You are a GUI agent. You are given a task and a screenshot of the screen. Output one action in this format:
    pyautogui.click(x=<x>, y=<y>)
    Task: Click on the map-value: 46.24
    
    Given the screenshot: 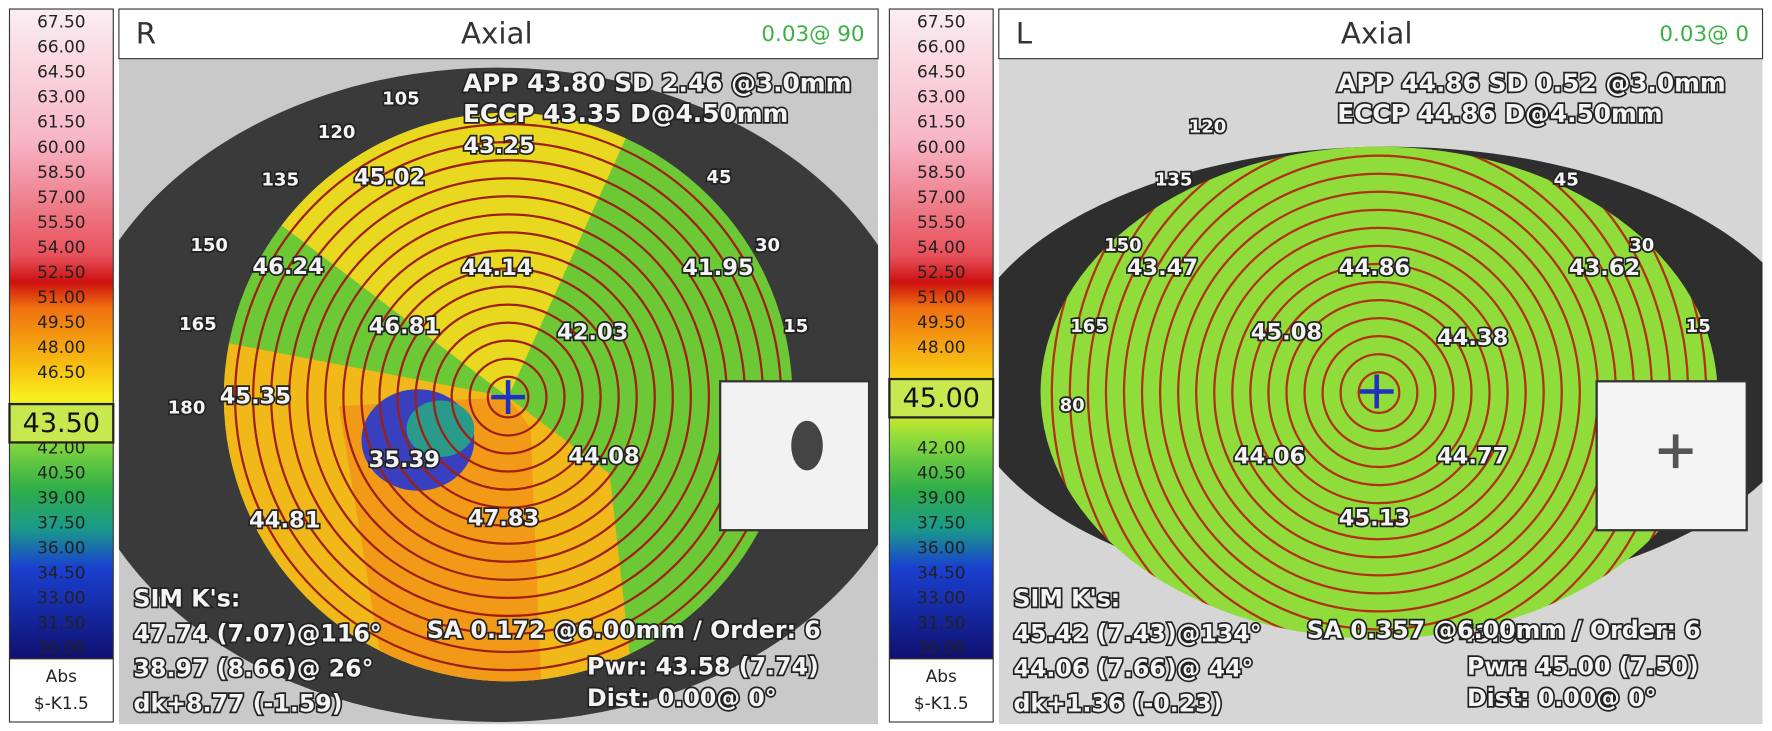 What is the action you would take?
    pyautogui.click(x=287, y=267)
    